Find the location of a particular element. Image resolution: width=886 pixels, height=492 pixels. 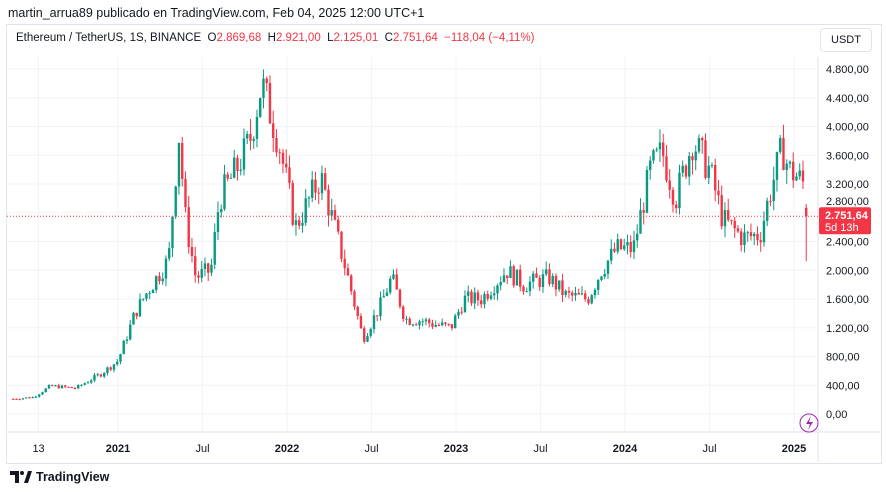

symbol-name: Ethereum / TetherUS, 1S, BINANCE is located at coordinates (109, 38).